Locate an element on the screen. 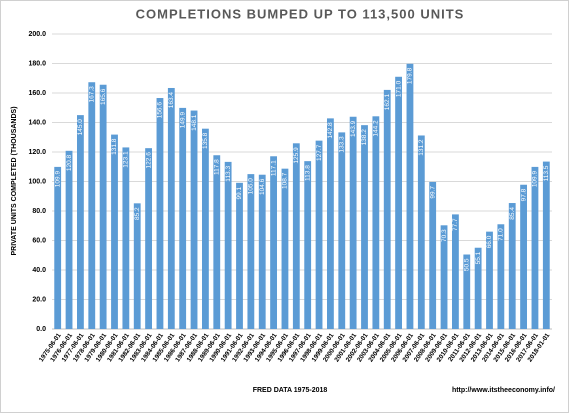  y-tick-label: 200.0 is located at coordinates (37, 34).